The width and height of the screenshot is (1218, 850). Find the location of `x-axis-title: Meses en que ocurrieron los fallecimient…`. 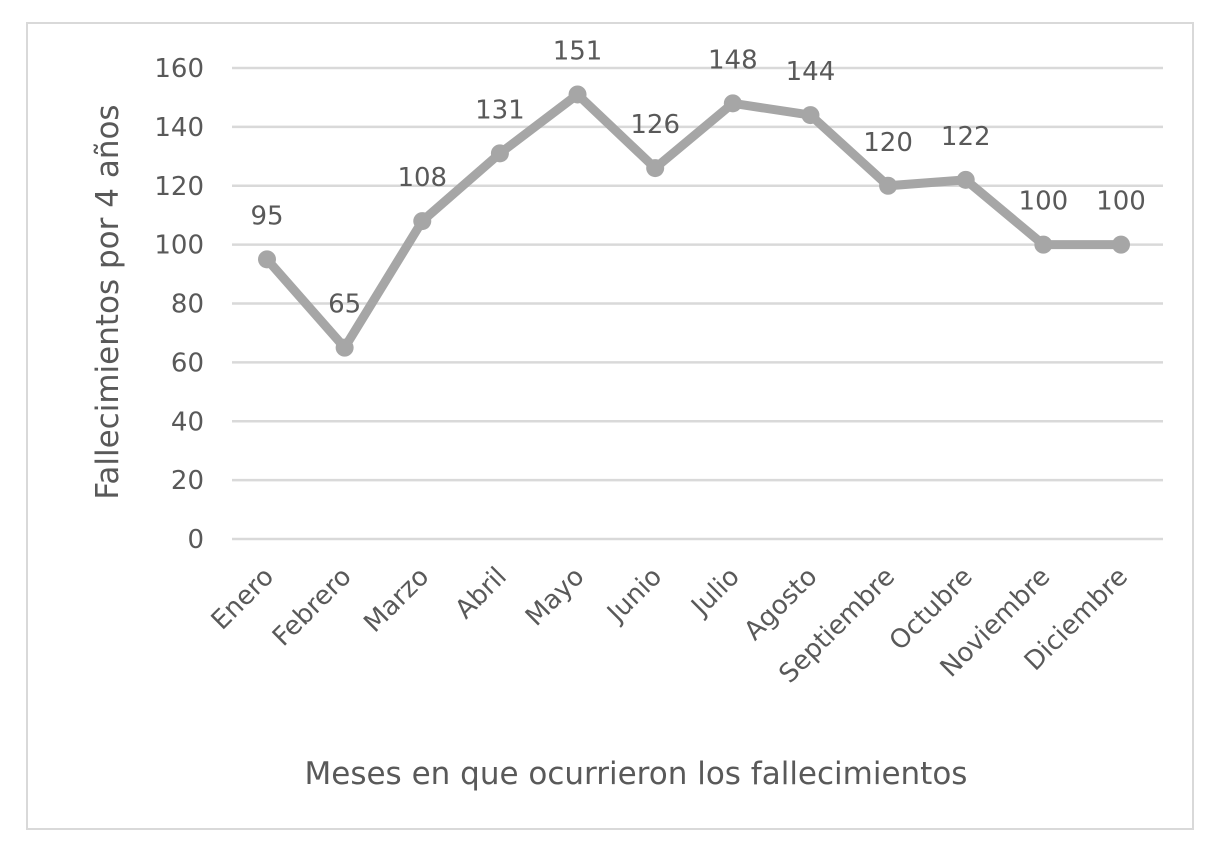

x-axis-title: Meses en que ocurrieron los fallecimient… is located at coordinates (636, 774).